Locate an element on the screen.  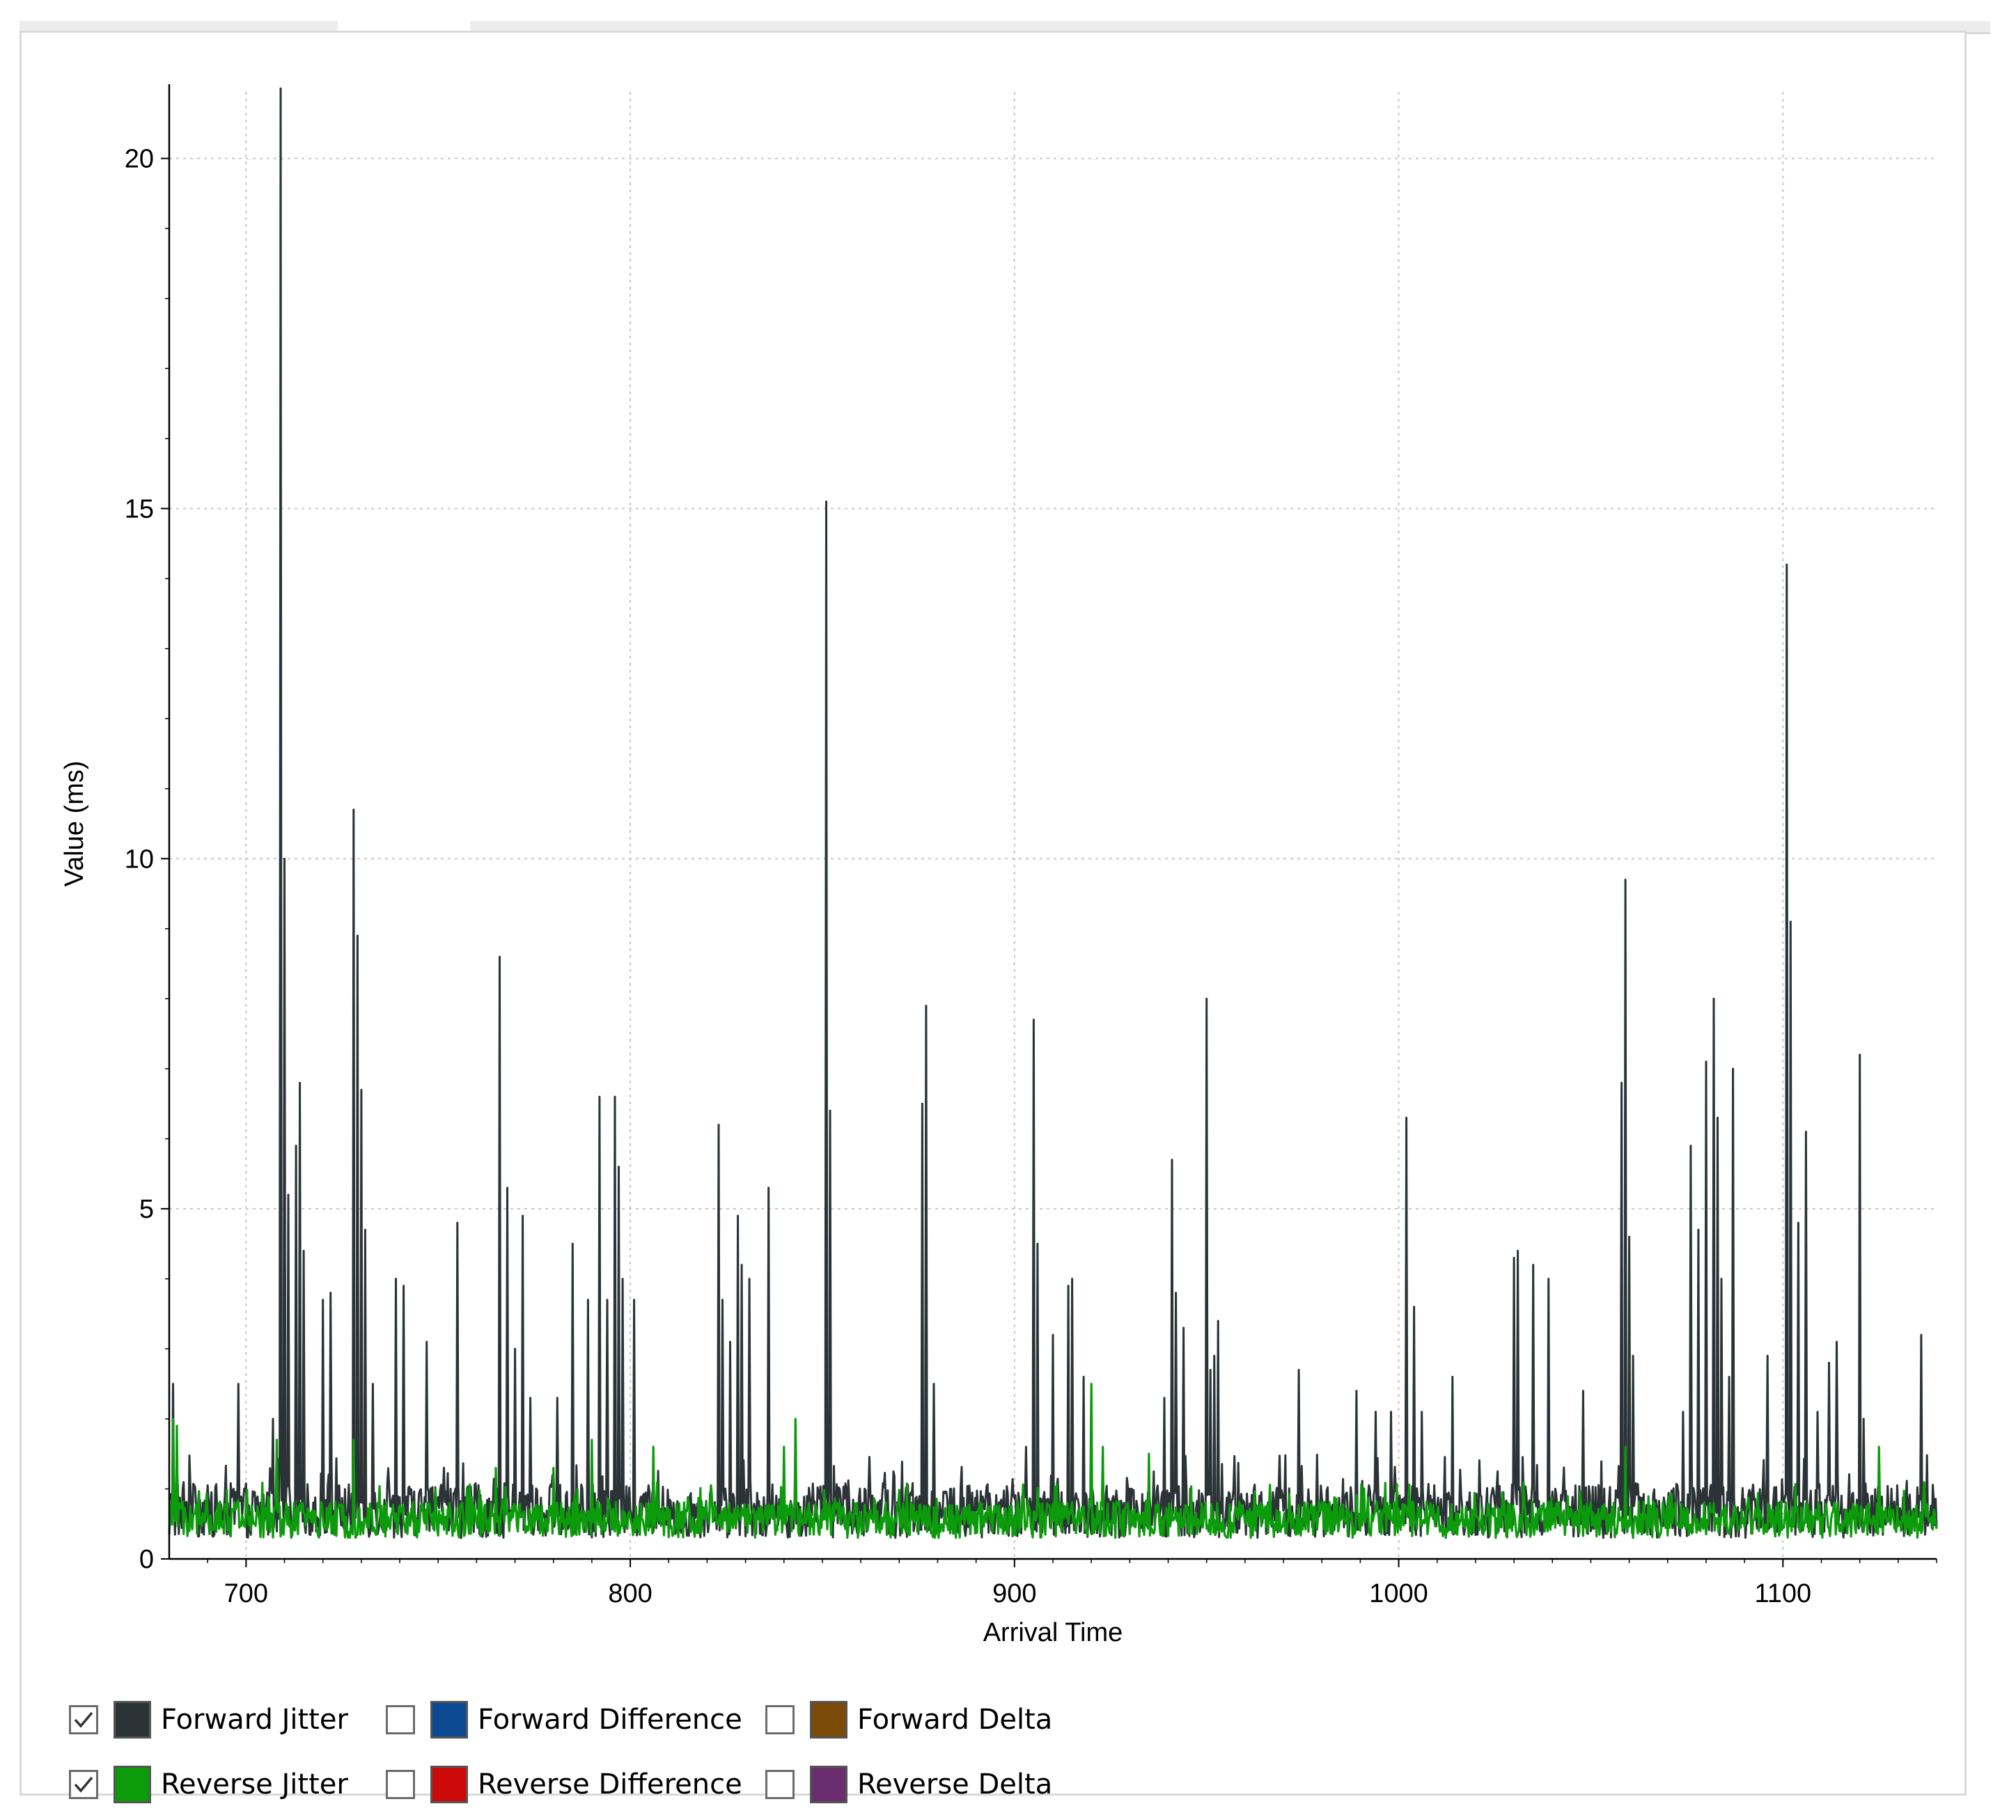
legend-label: Reverse Difference is located at coordinates (610, 1784).